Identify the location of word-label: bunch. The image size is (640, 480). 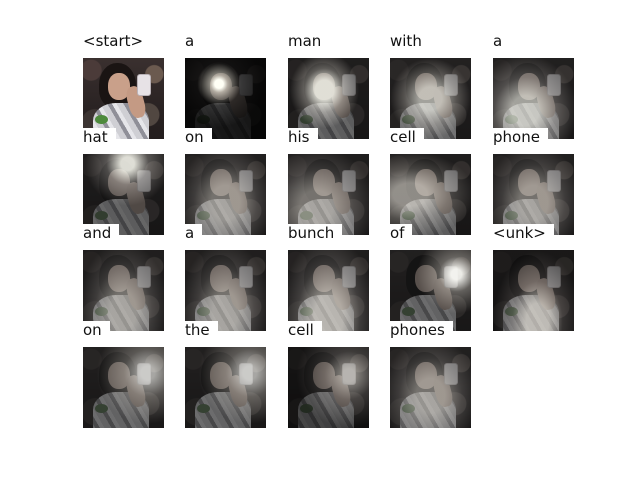
(315, 234).